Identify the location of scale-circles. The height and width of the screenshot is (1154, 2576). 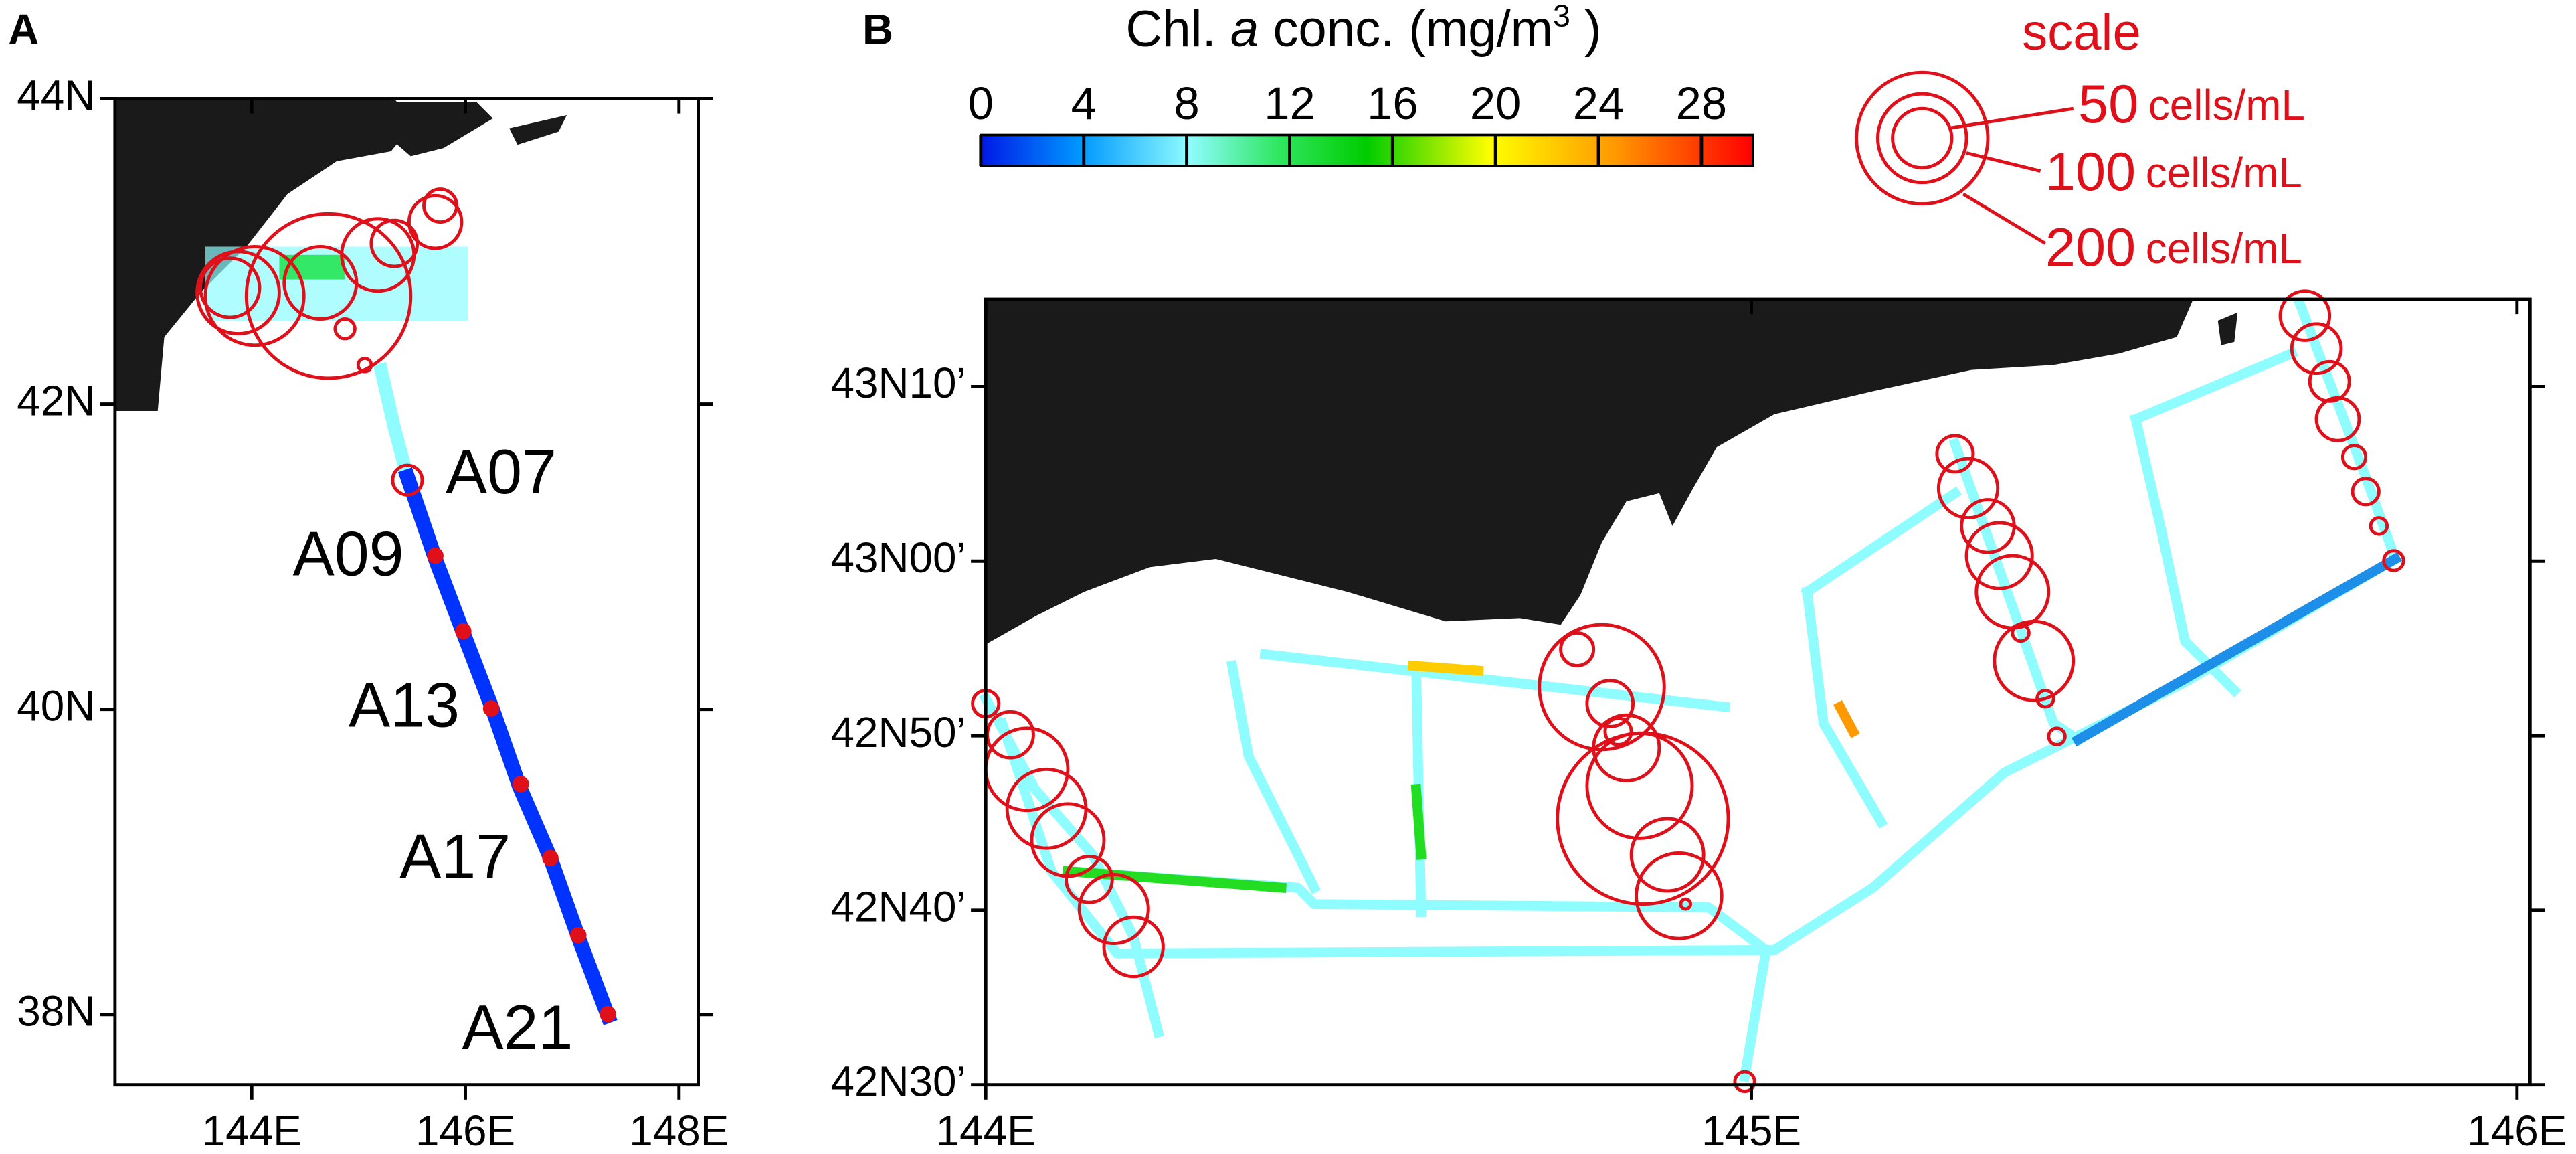
(1964, 157).